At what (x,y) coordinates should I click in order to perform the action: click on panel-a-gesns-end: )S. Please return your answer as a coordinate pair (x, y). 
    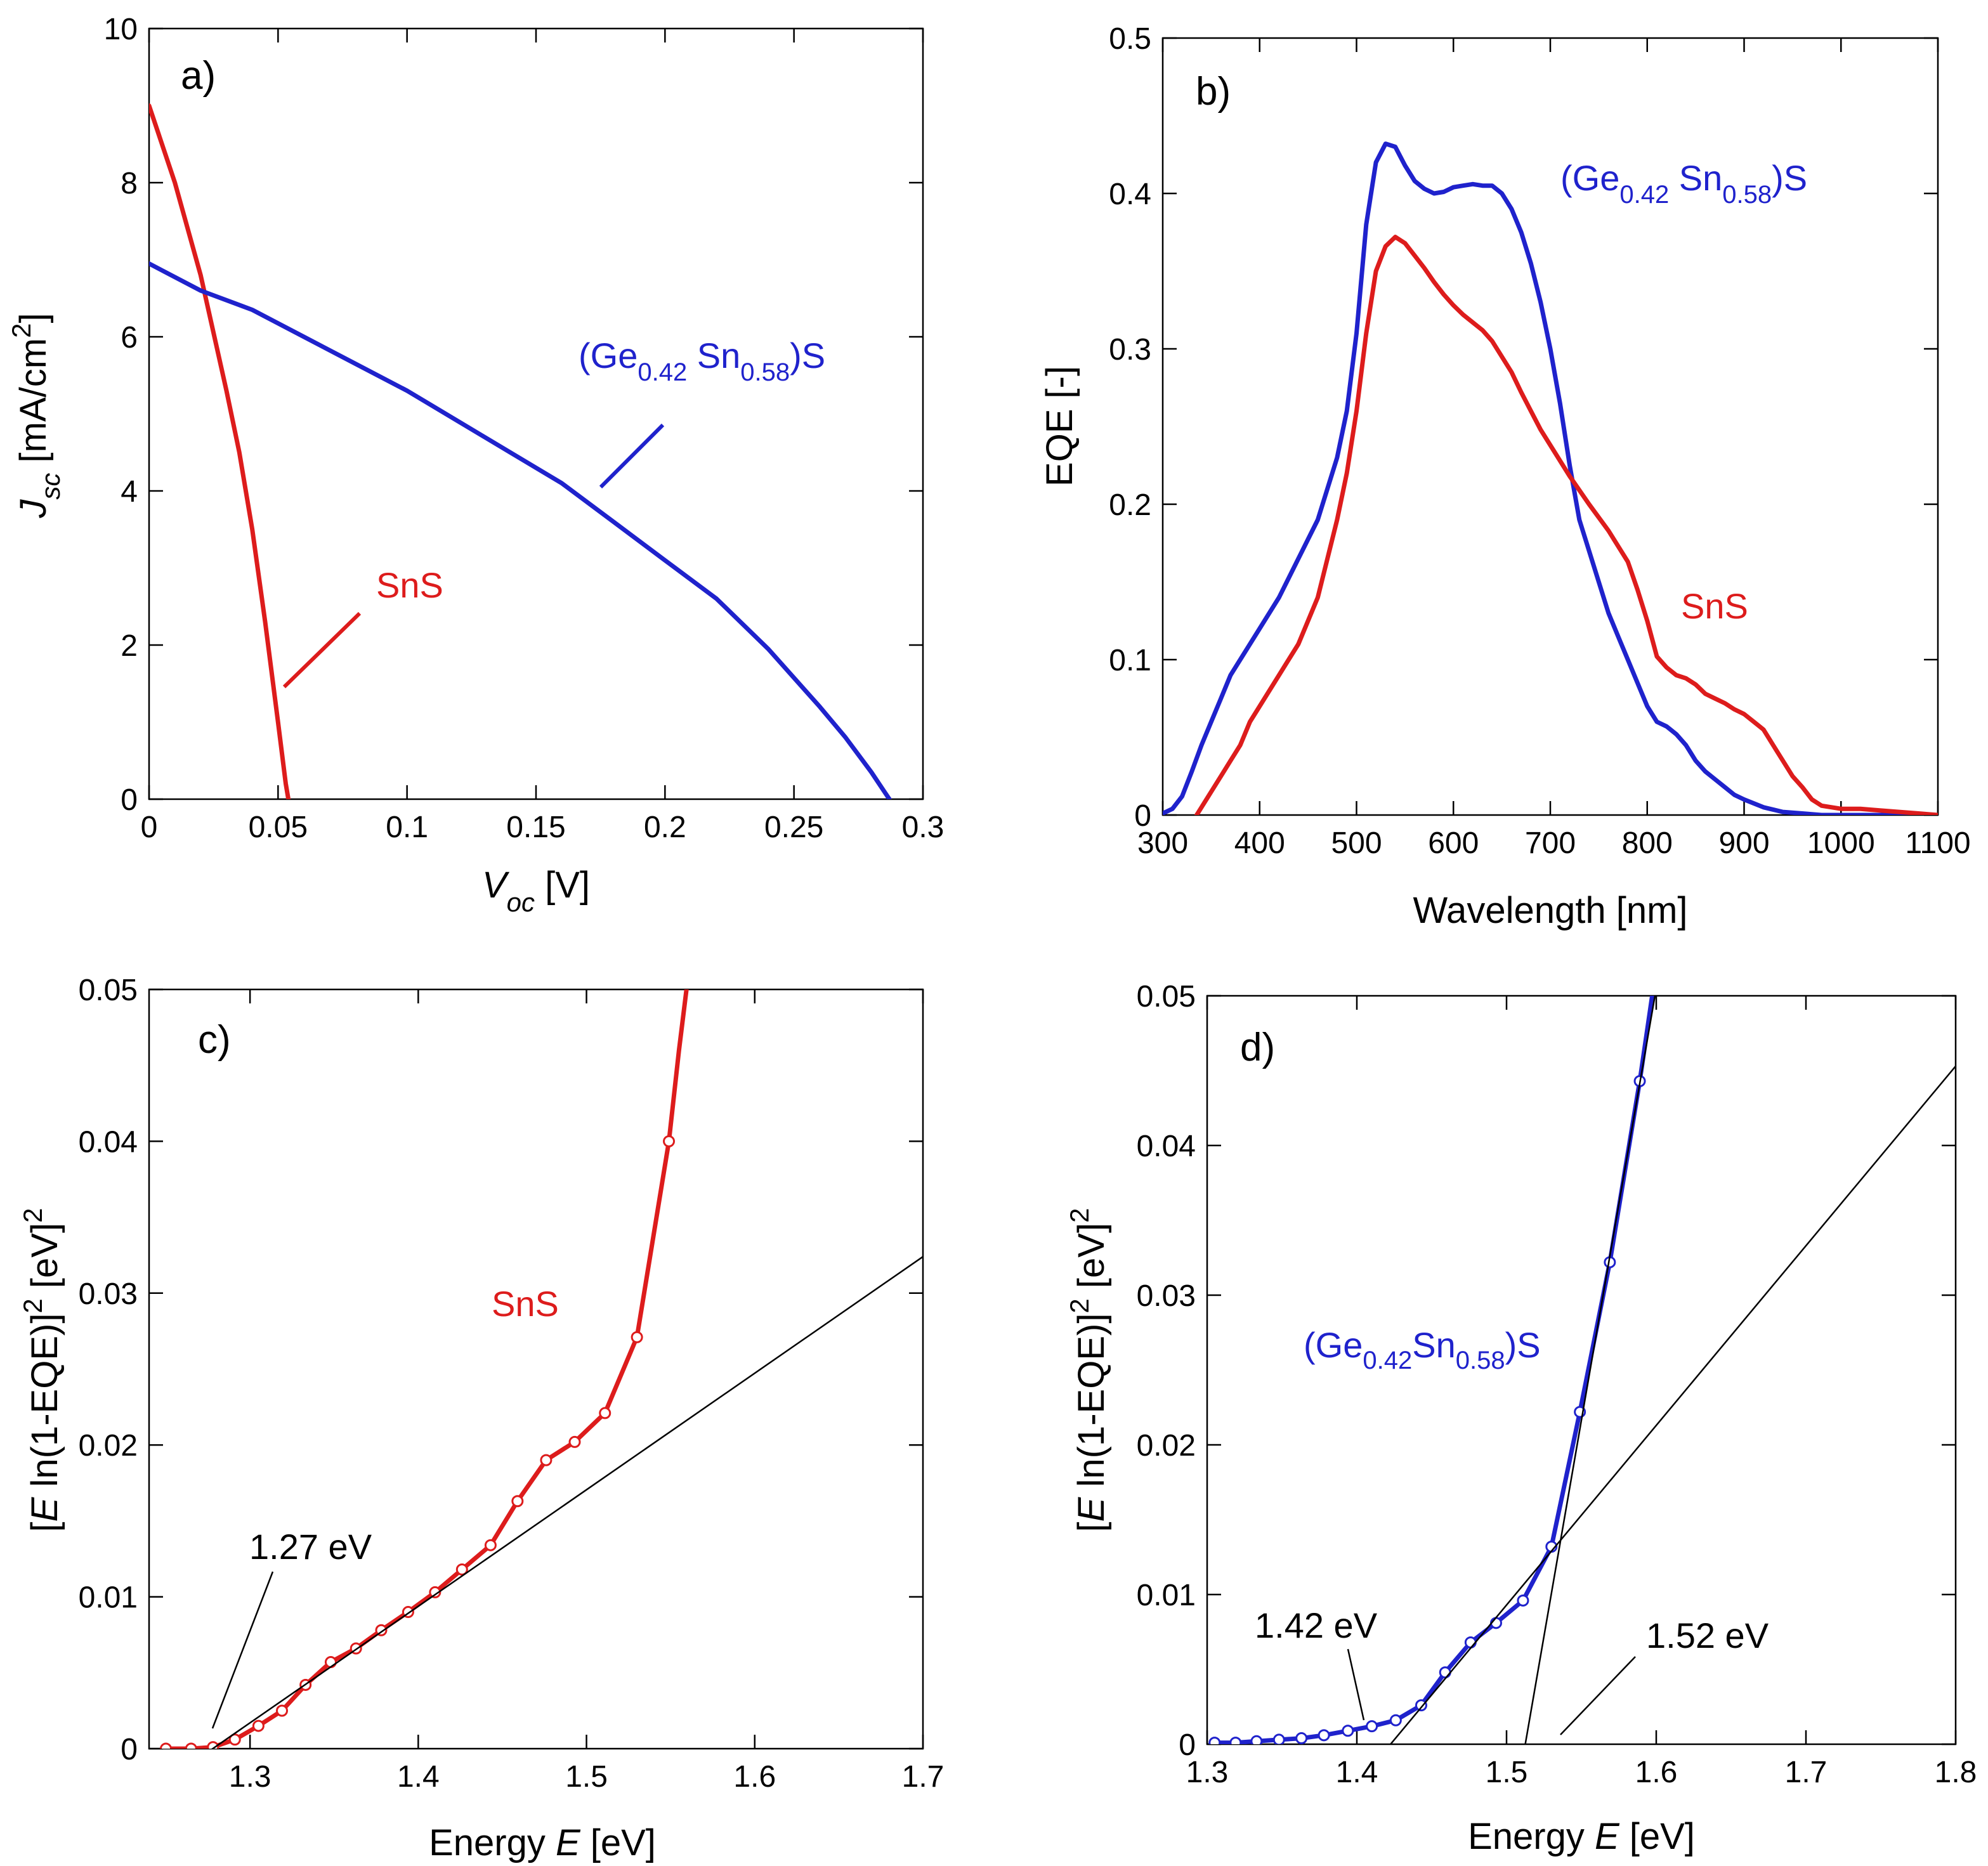
    Looking at the image, I should click on (807, 356).